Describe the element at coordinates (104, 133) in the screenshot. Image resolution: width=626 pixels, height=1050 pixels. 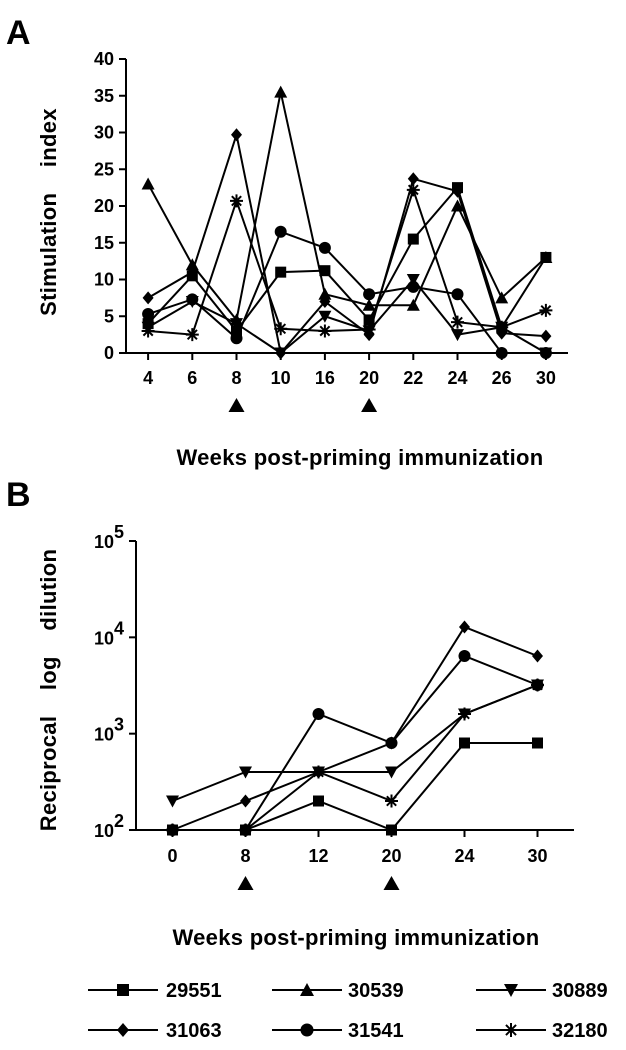
I see `panel-a-y-tick-label: 30` at that location.